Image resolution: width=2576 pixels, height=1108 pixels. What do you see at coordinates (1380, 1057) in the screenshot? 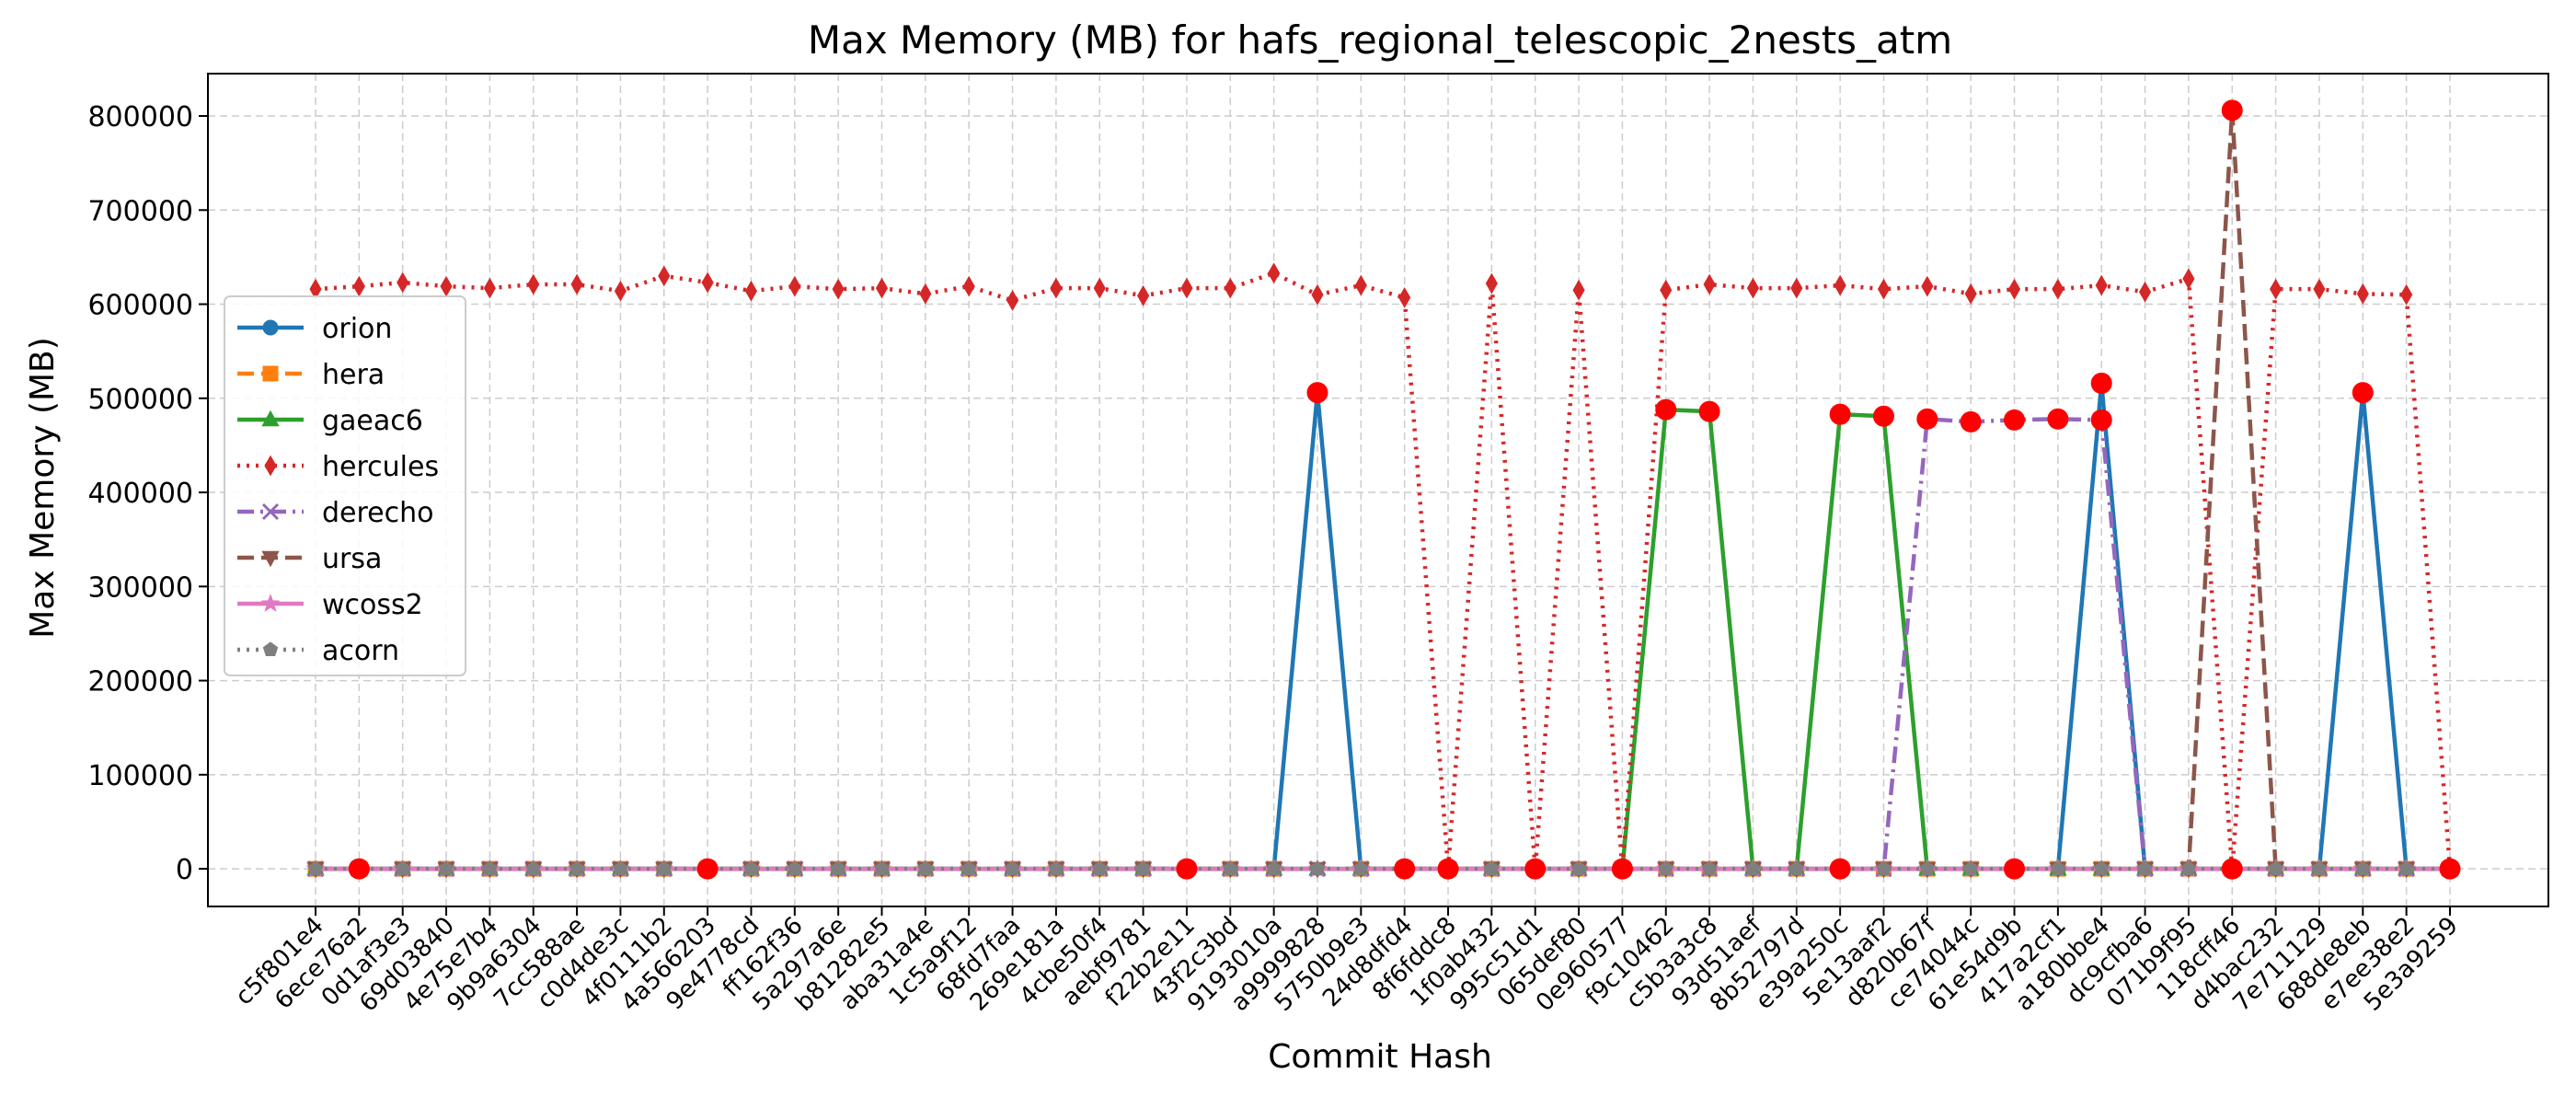
I see `x-axis-label: Commit Hash` at bounding box center [1380, 1057].